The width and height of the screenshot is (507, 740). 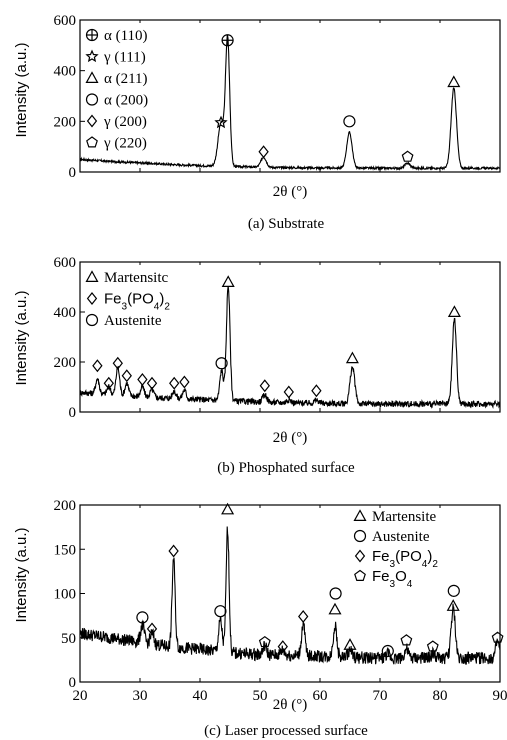 I want to click on legend-label: α (200), so click(x=126, y=101).